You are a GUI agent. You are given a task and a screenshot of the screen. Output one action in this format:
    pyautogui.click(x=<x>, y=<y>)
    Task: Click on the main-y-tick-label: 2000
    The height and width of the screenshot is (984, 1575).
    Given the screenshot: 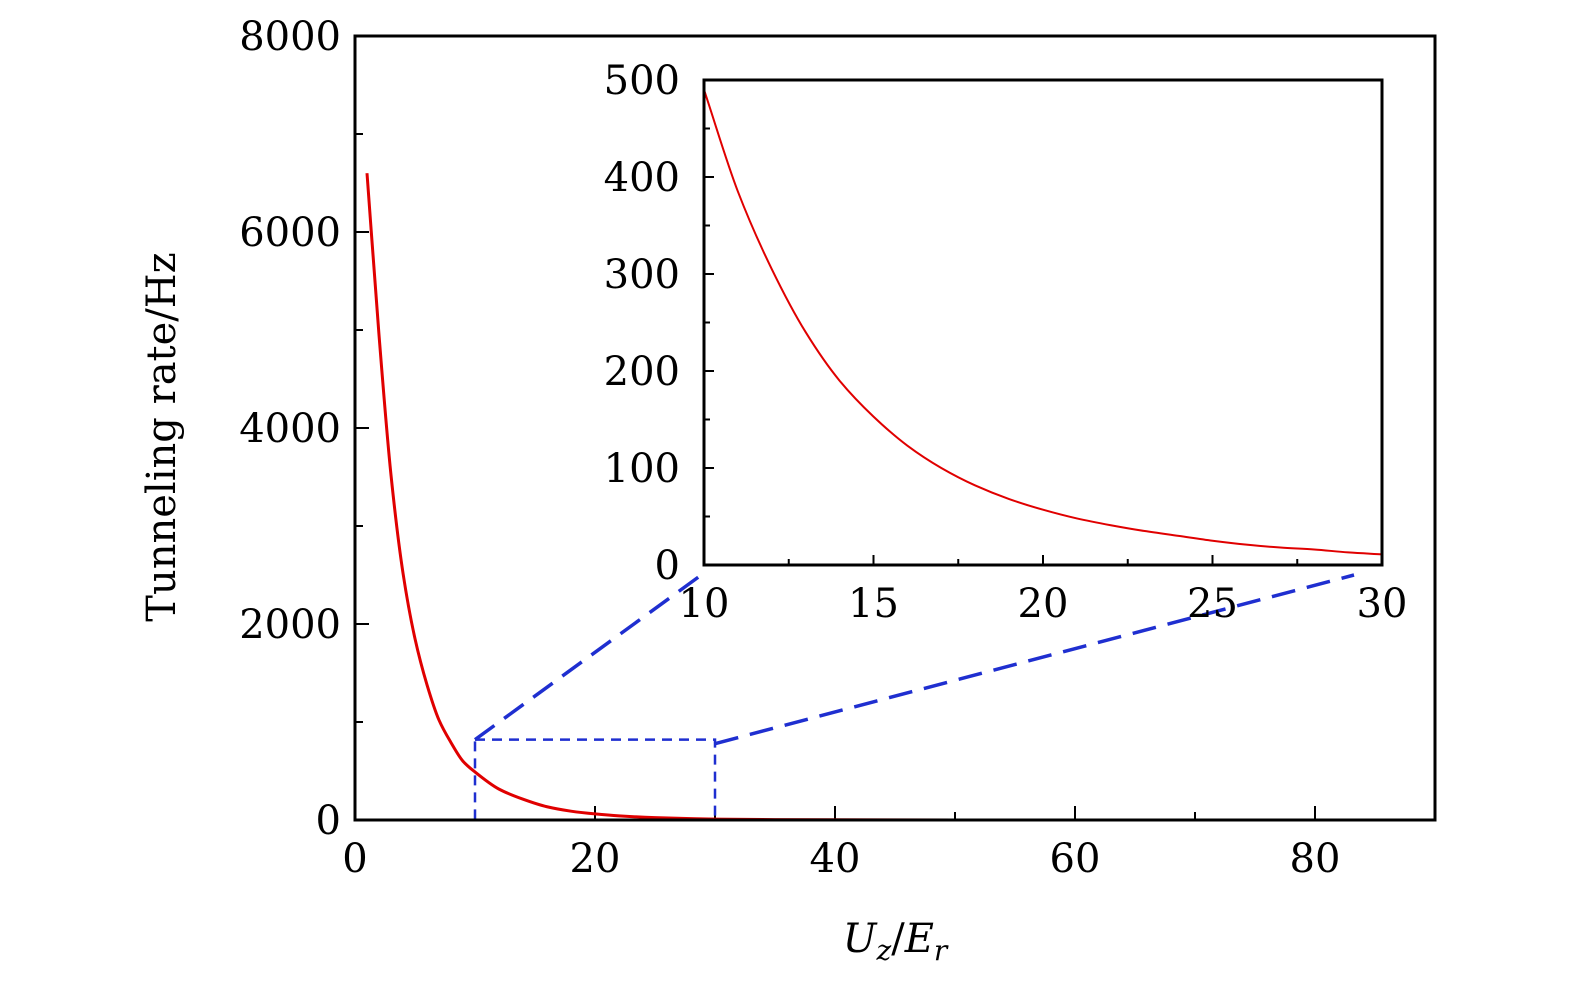 What is the action you would take?
    pyautogui.click(x=290, y=625)
    